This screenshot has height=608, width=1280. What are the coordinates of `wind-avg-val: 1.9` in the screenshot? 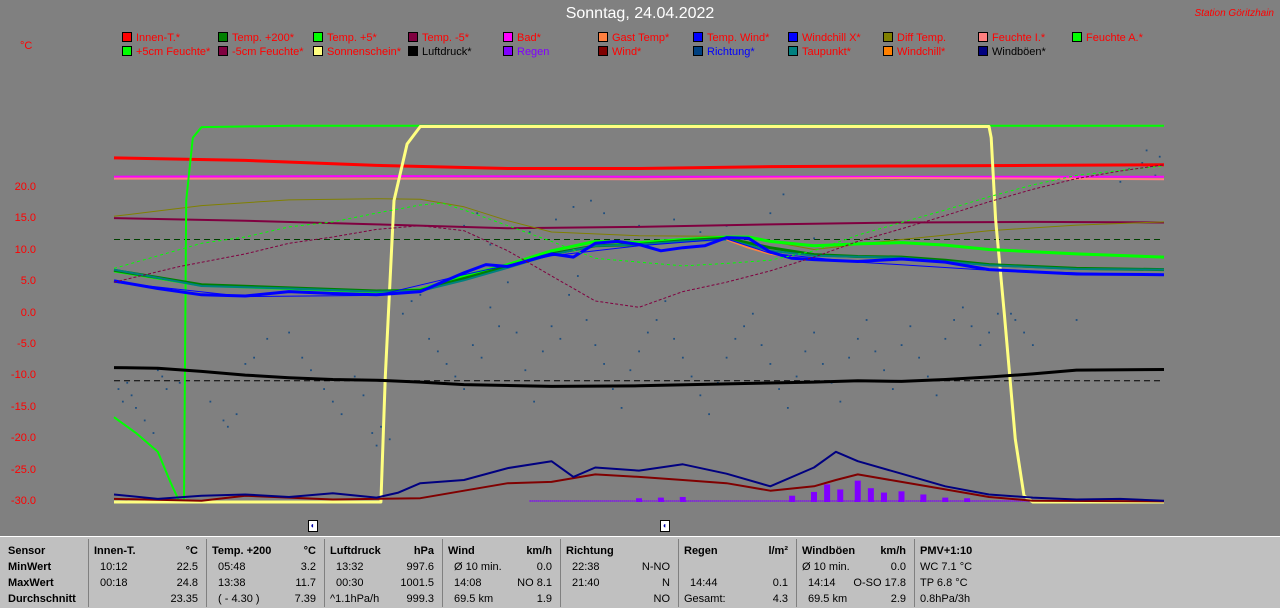 It's located at (544, 599).